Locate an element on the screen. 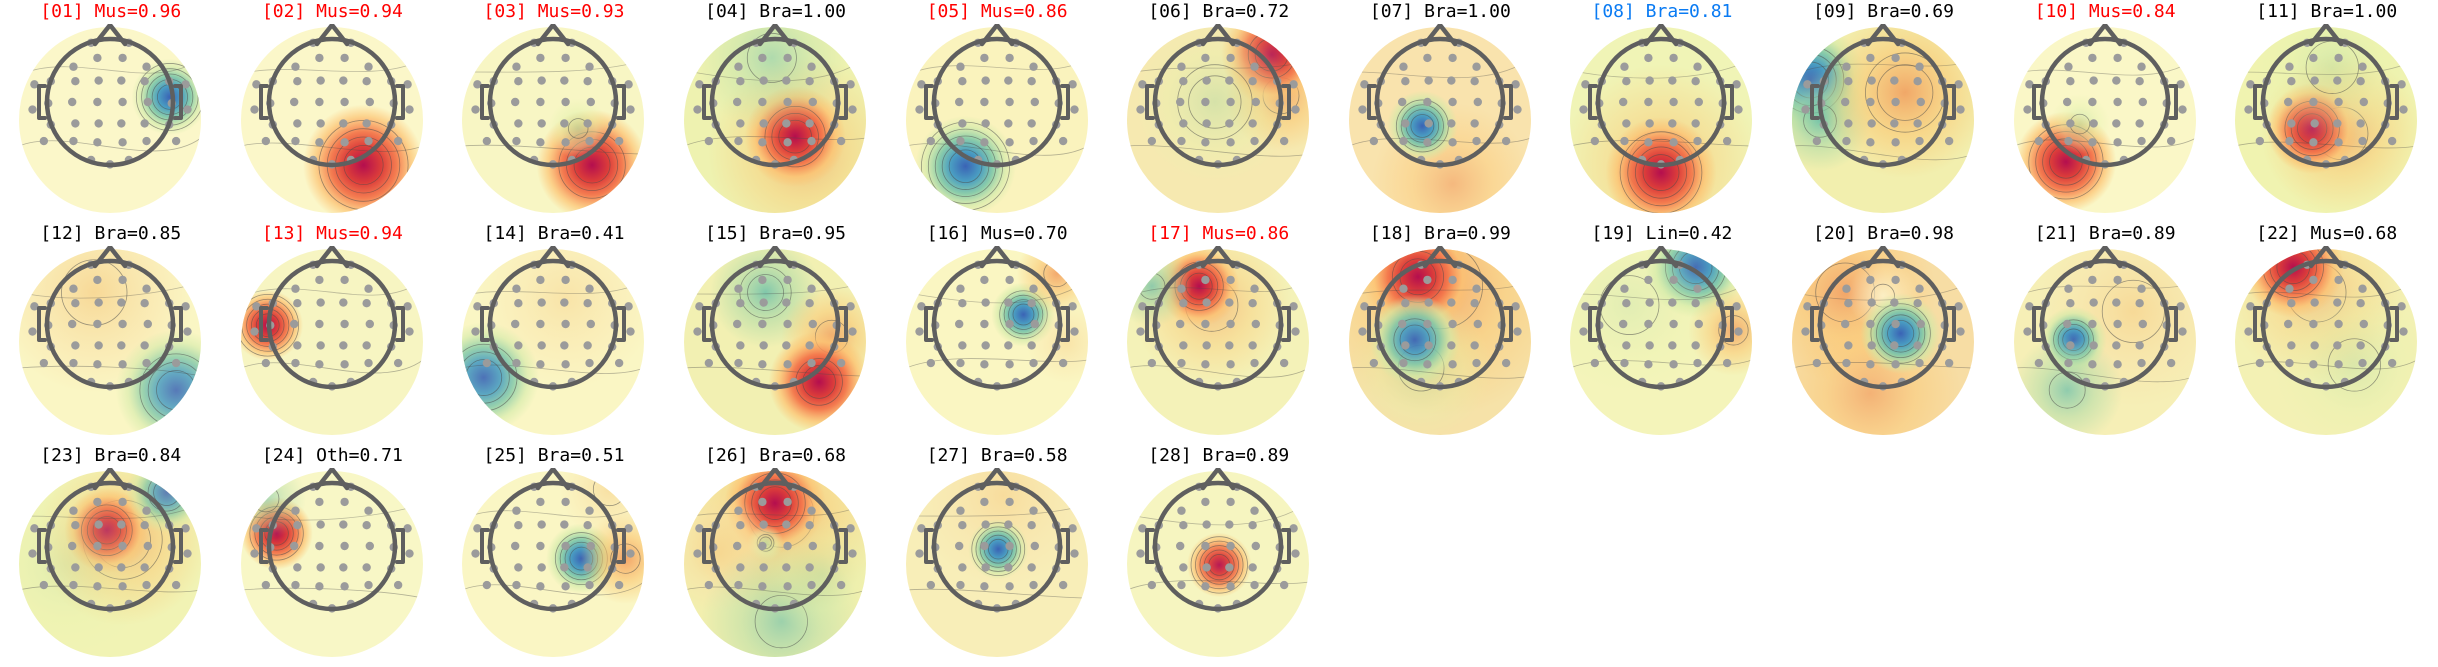 The width and height of the screenshot is (2438, 667). component-cell-01: [01] Mus=0.96 is located at coordinates (111, 111).